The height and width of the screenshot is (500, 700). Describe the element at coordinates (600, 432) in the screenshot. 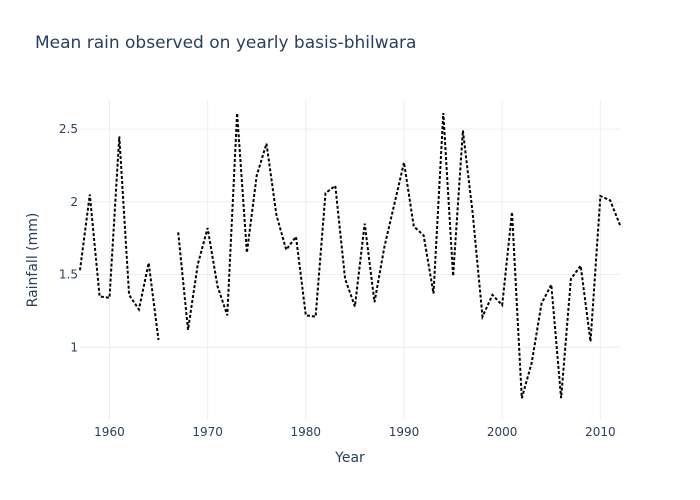

I see `x-tick-label: 2010` at that location.